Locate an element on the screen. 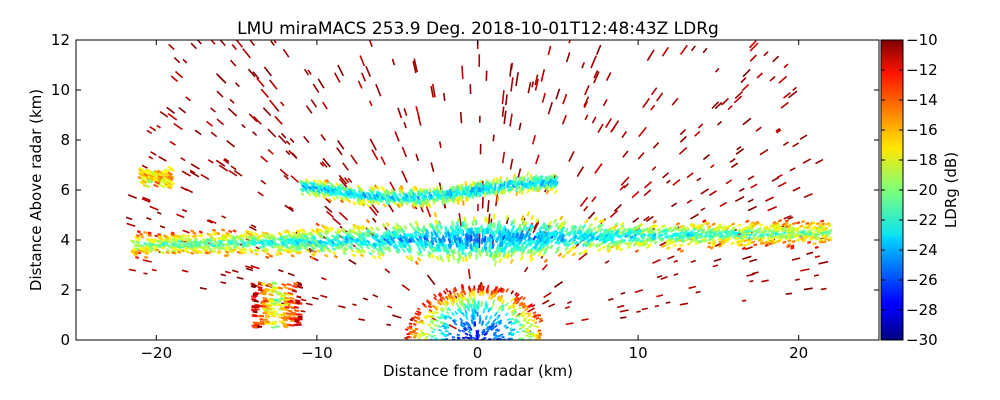 Image resolution: width=1000 pixels, height=400 pixels. x-tick-label: −10 is located at coordinates (317, 353).